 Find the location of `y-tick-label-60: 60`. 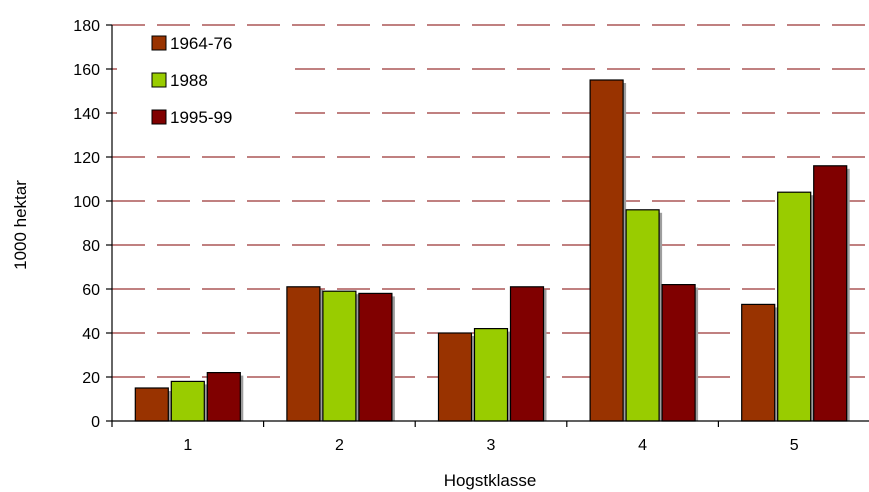

y-tick-label-60: 60 is located at coordinates (91, 290).